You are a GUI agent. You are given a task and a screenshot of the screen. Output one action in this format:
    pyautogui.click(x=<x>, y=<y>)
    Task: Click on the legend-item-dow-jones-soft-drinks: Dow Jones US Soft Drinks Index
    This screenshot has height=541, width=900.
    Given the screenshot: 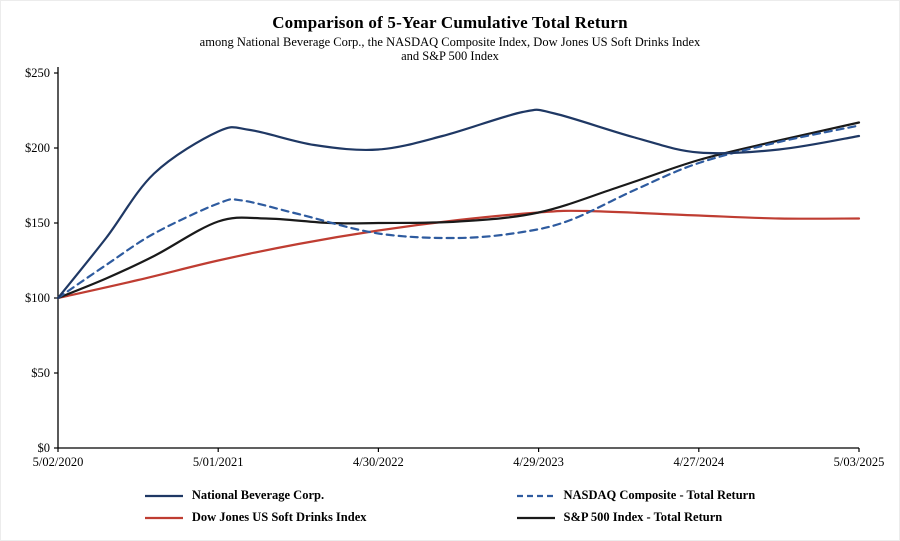 What is the action you would take?
    pyautogui.click(x=255, y=517)
    